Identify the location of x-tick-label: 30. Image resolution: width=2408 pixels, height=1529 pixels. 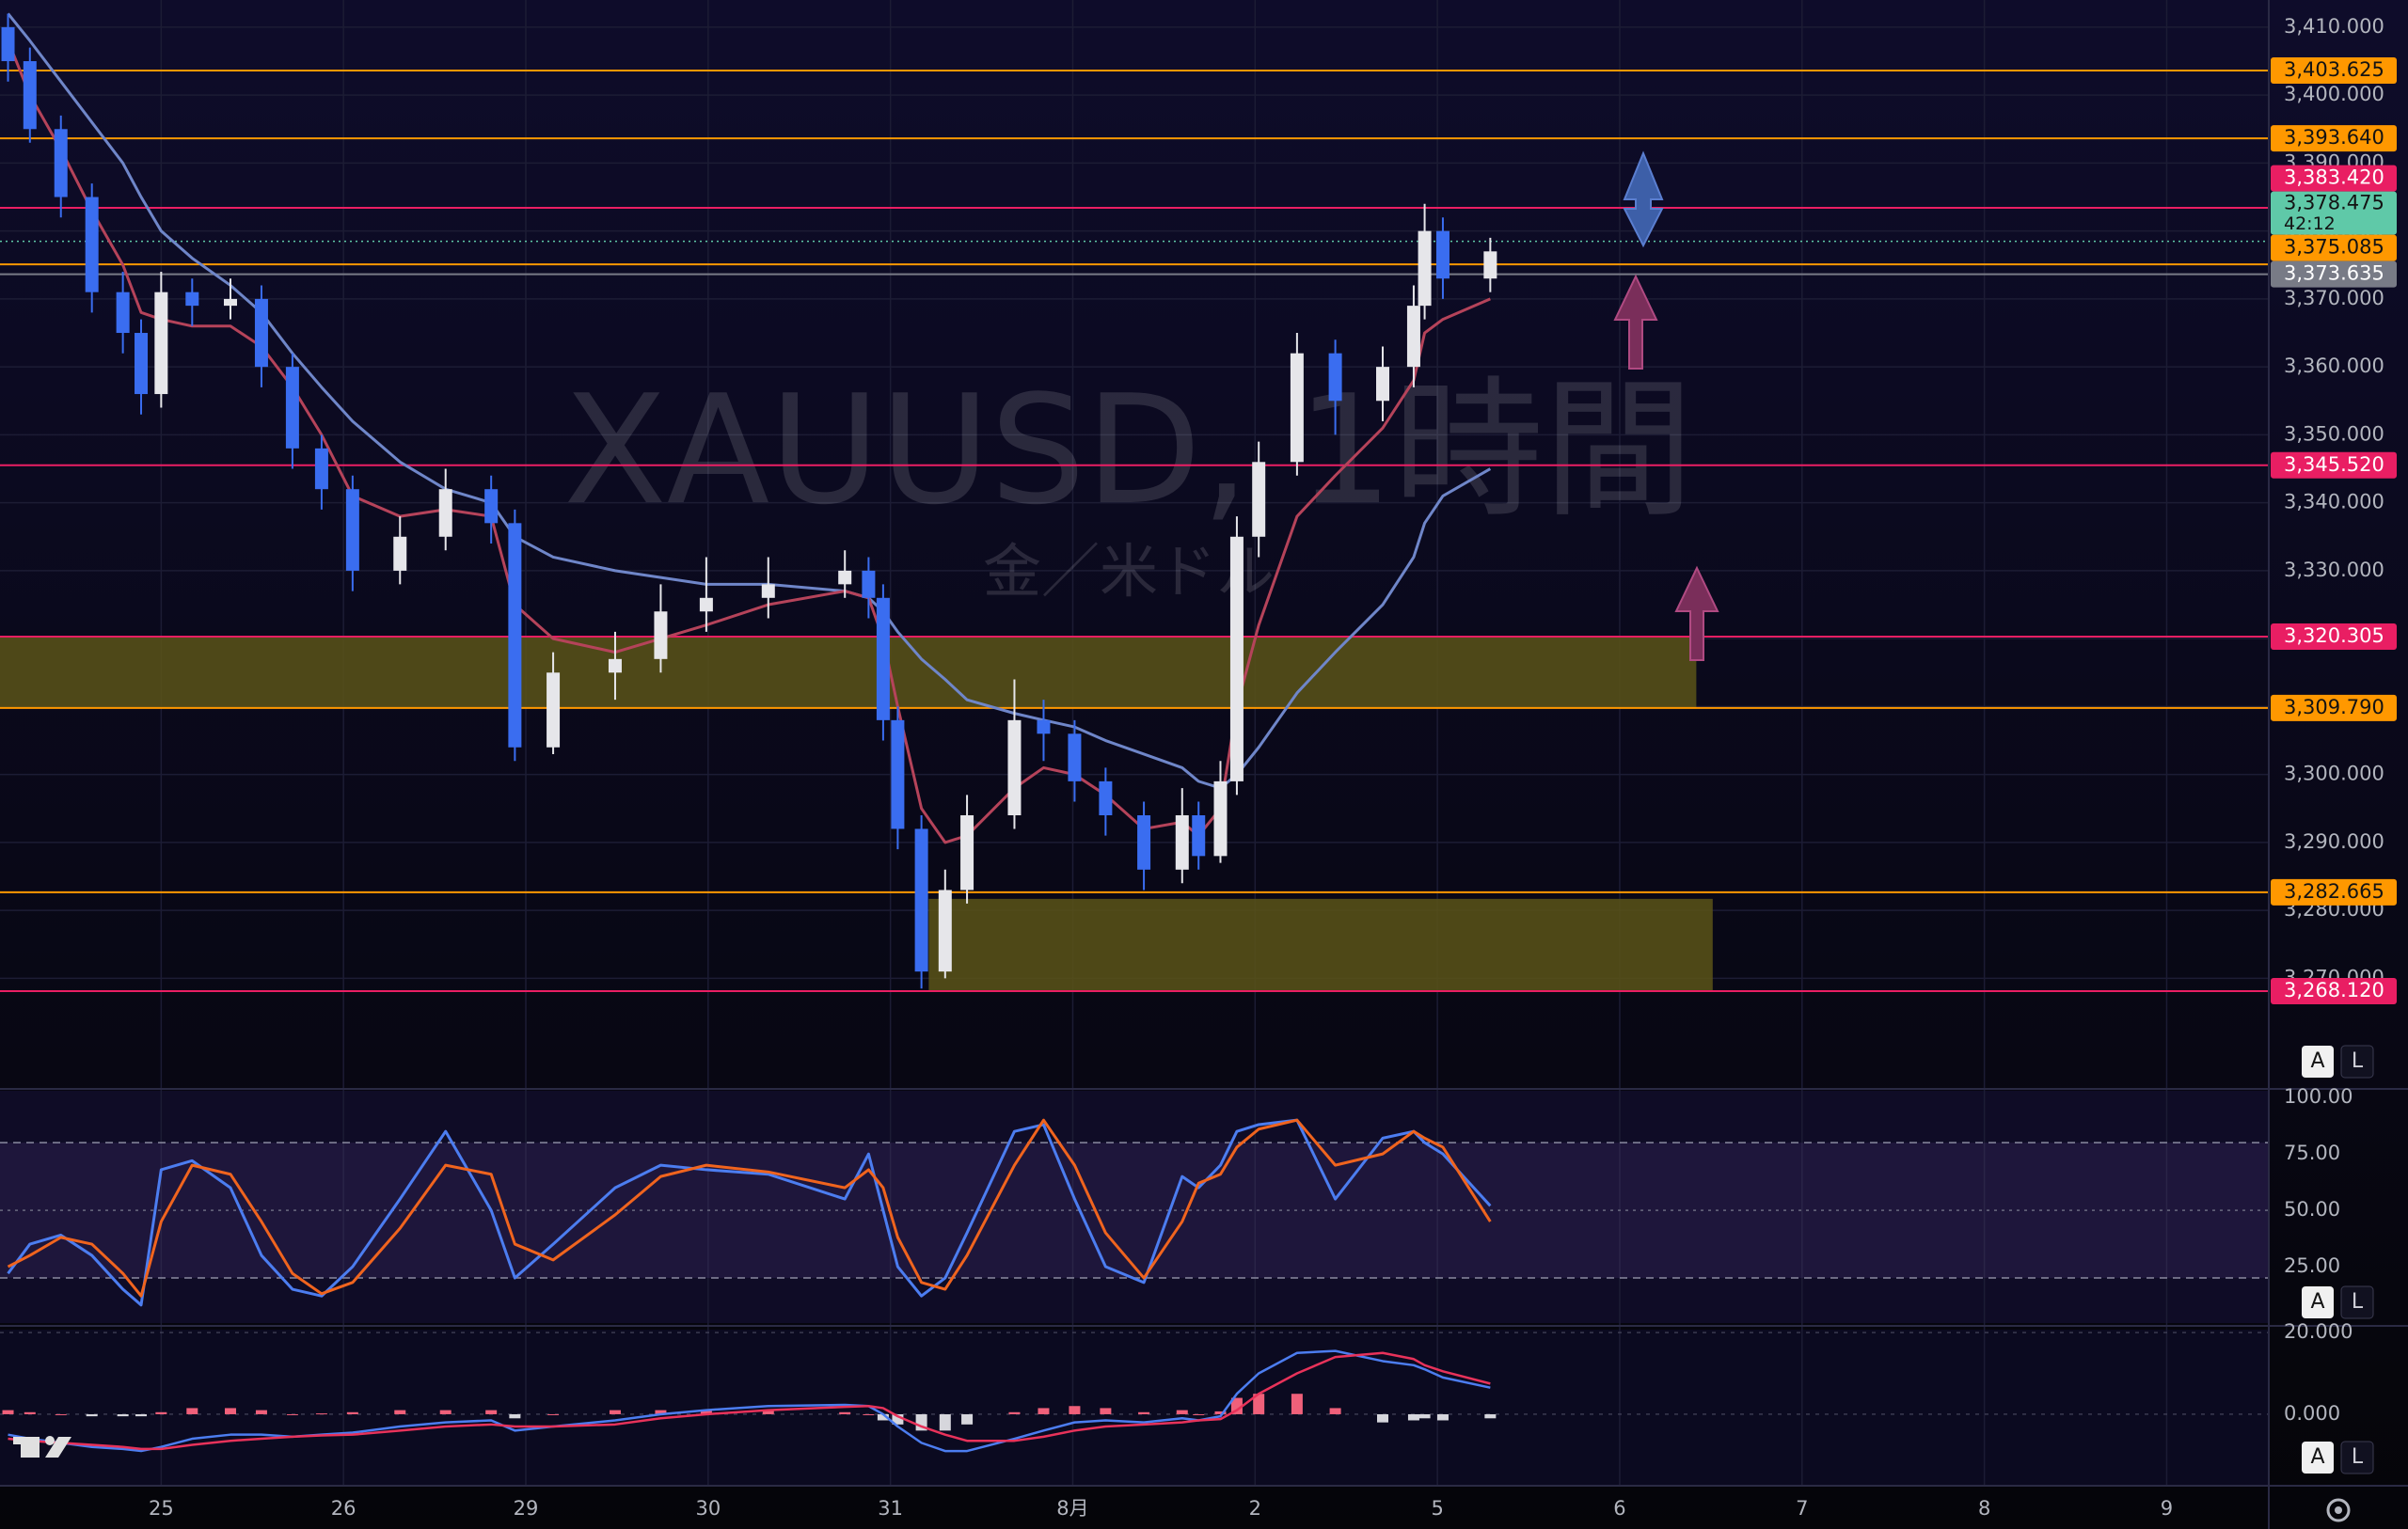
(708, 1509).